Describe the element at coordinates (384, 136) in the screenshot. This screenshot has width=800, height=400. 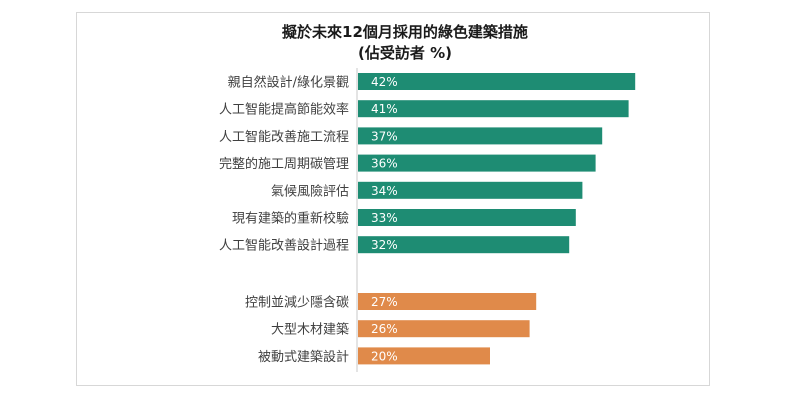
I see `bar-value-label: 37%` at that location.